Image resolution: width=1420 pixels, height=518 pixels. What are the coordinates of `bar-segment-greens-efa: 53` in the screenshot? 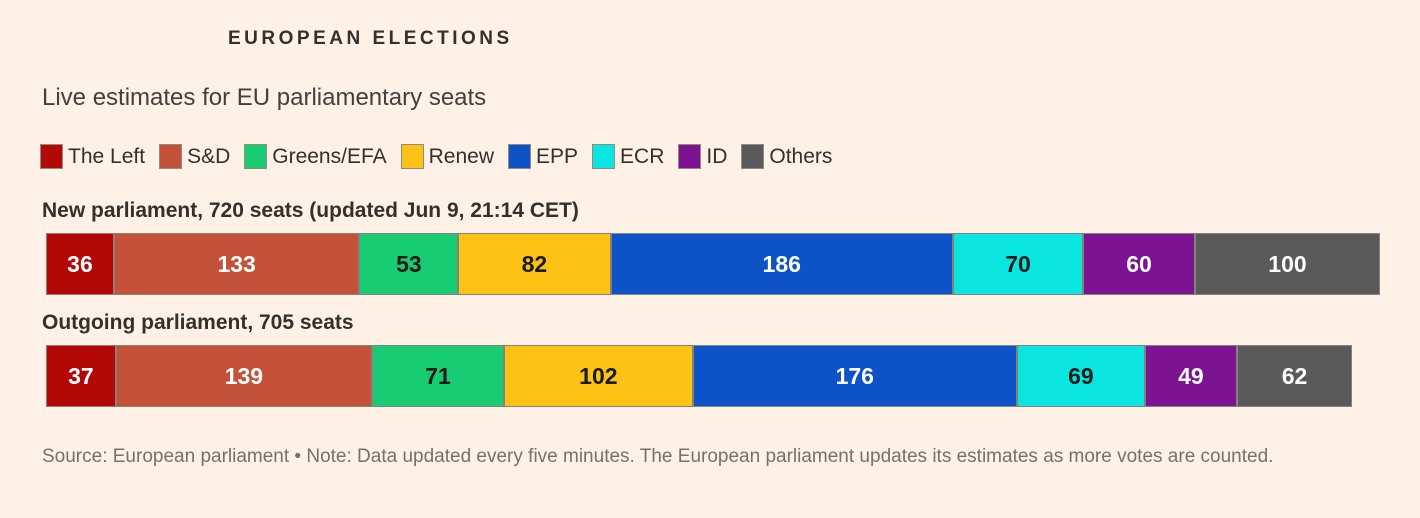 It's located at (409, 264).